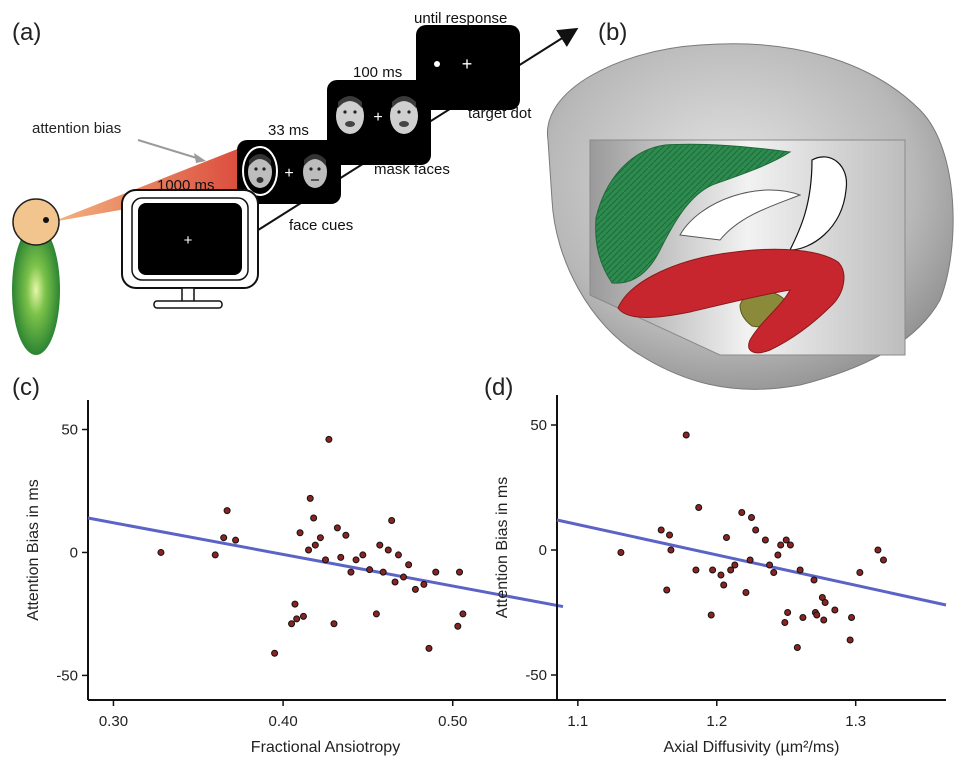  Describe the element at coordinates (468, 67) in the screenshot. I see `target-screen: +` at that location.